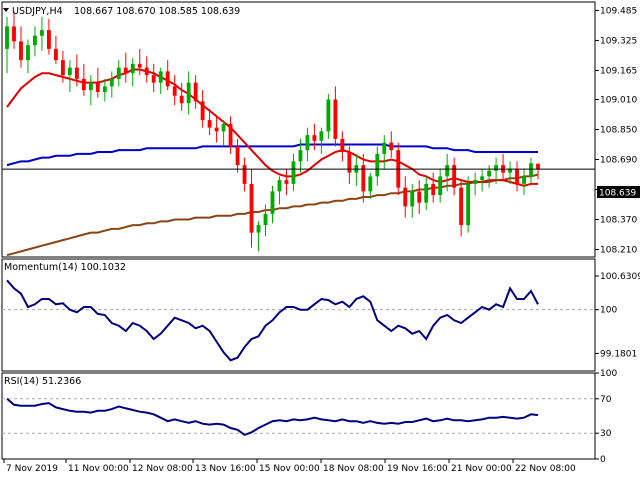 The image size is (640, 480). Describe the element at coordinates (272, 417) in the screenshot. I see `rsi-line` at that location.